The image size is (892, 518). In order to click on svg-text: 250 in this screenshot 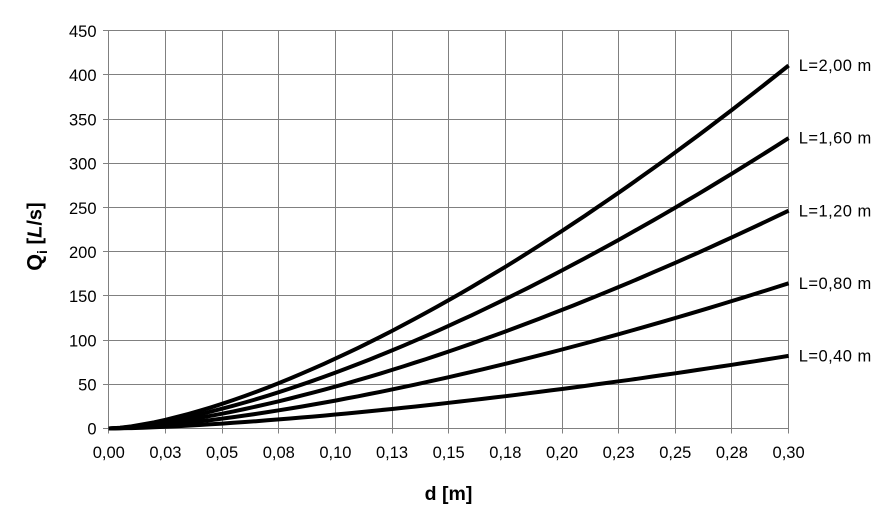, I will do `click(83, 209)`.